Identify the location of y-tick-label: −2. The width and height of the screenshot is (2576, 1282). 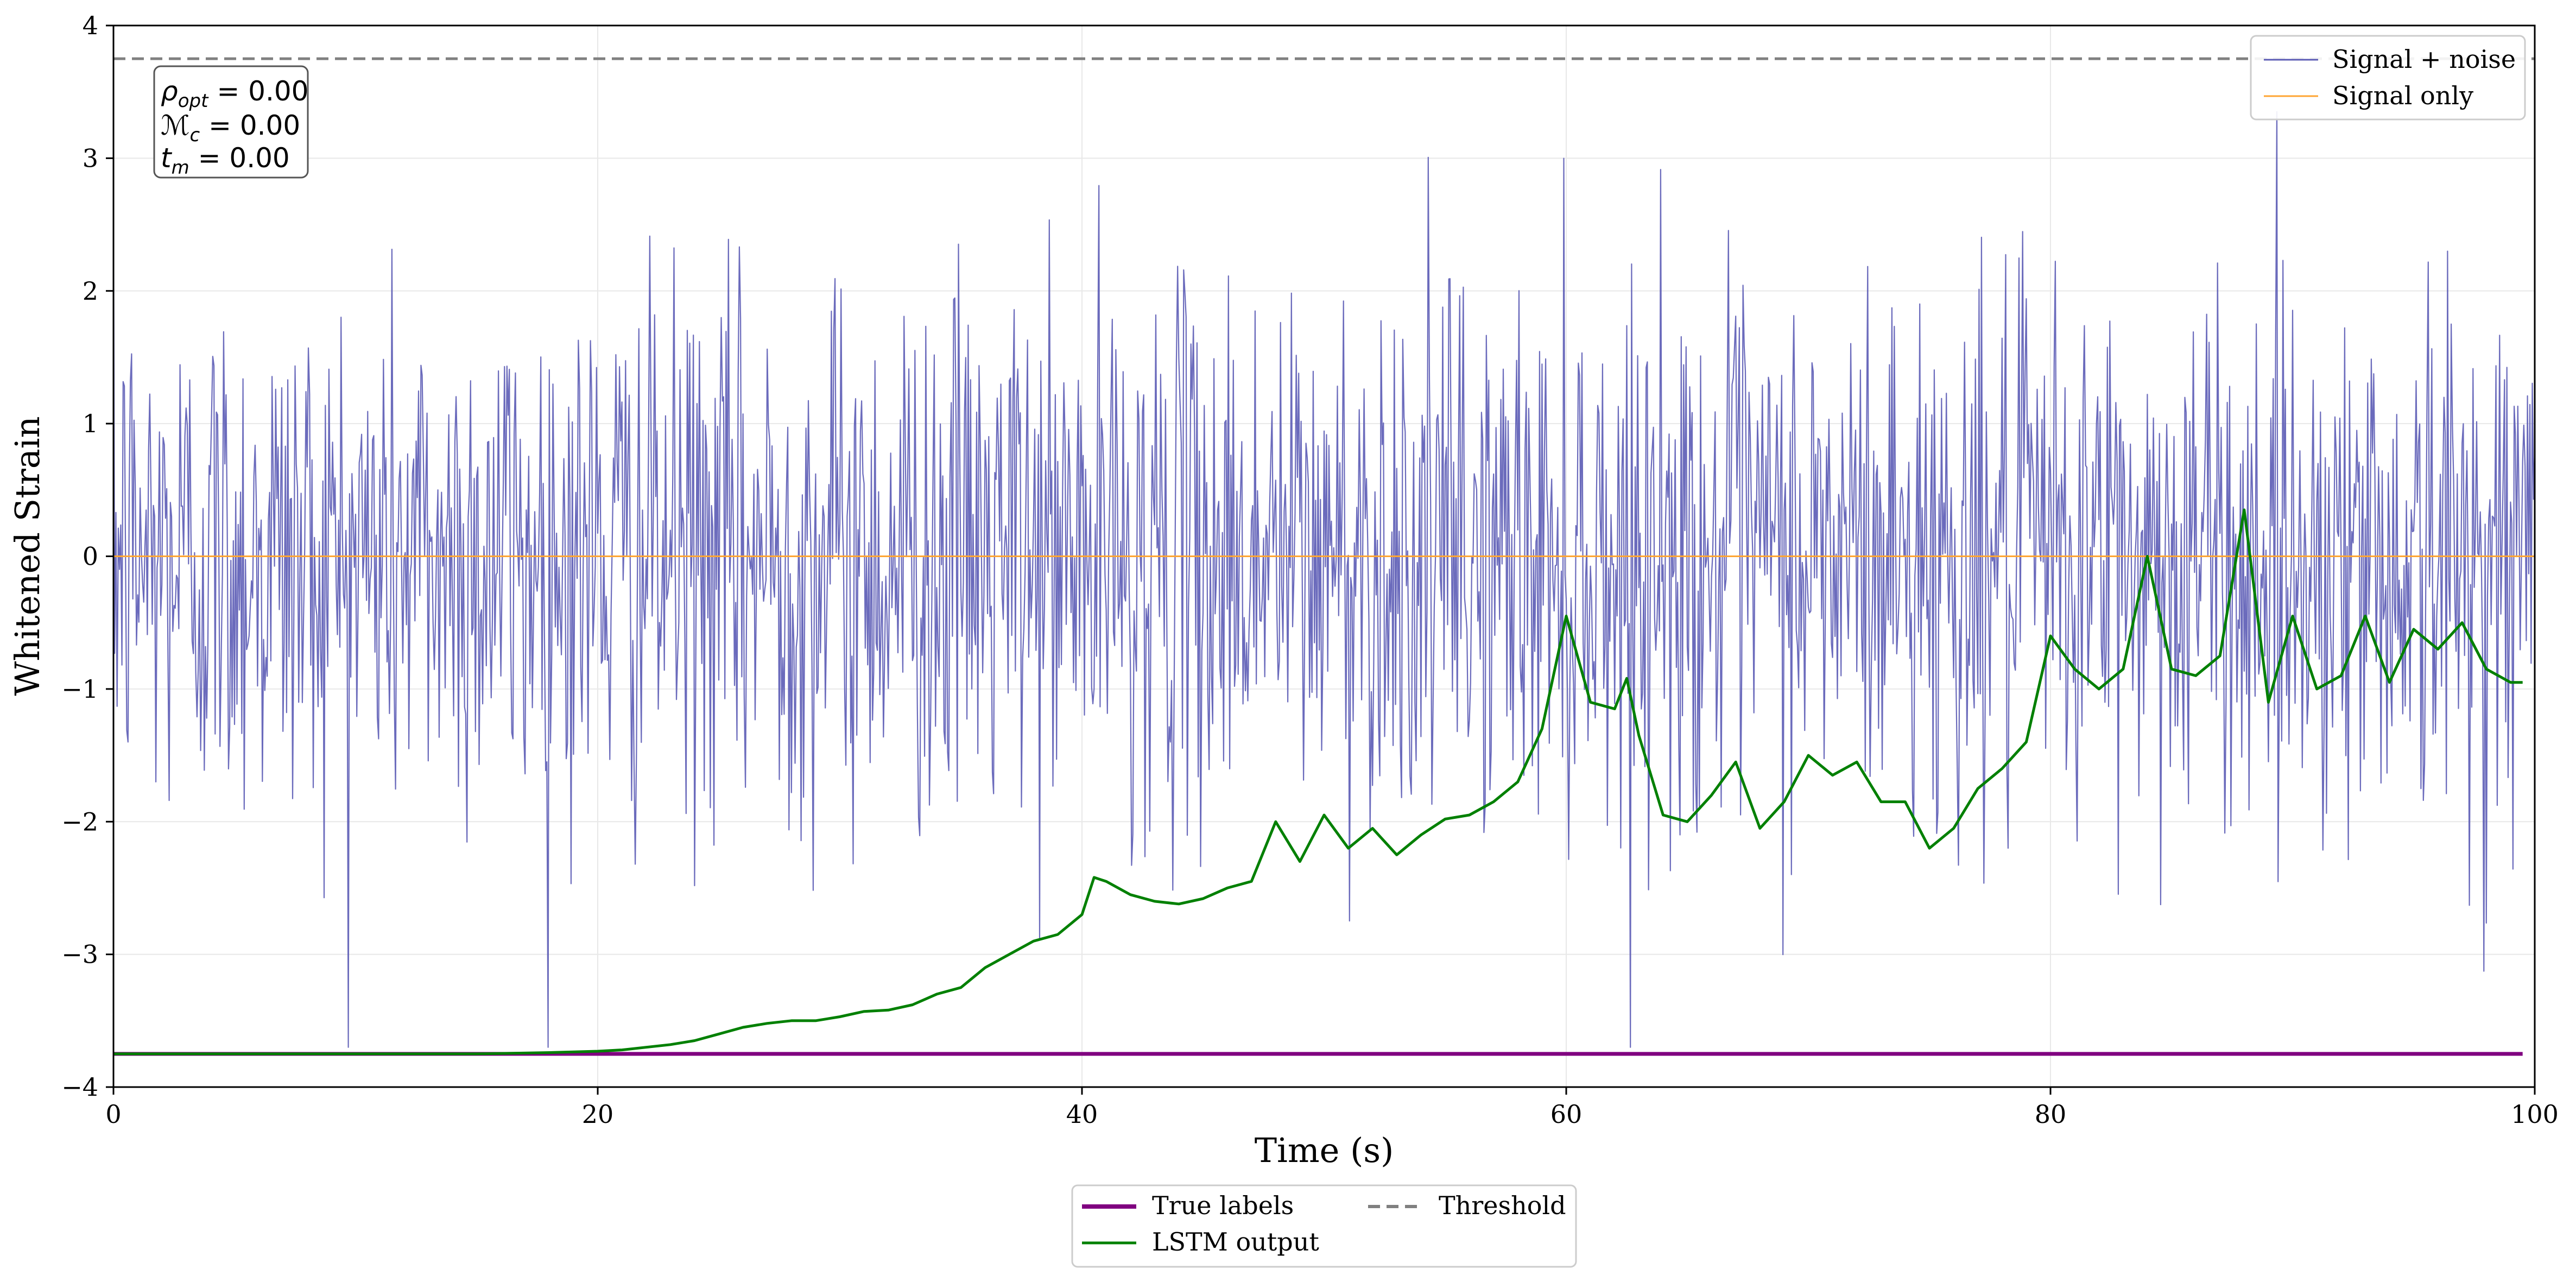
(79, 821).